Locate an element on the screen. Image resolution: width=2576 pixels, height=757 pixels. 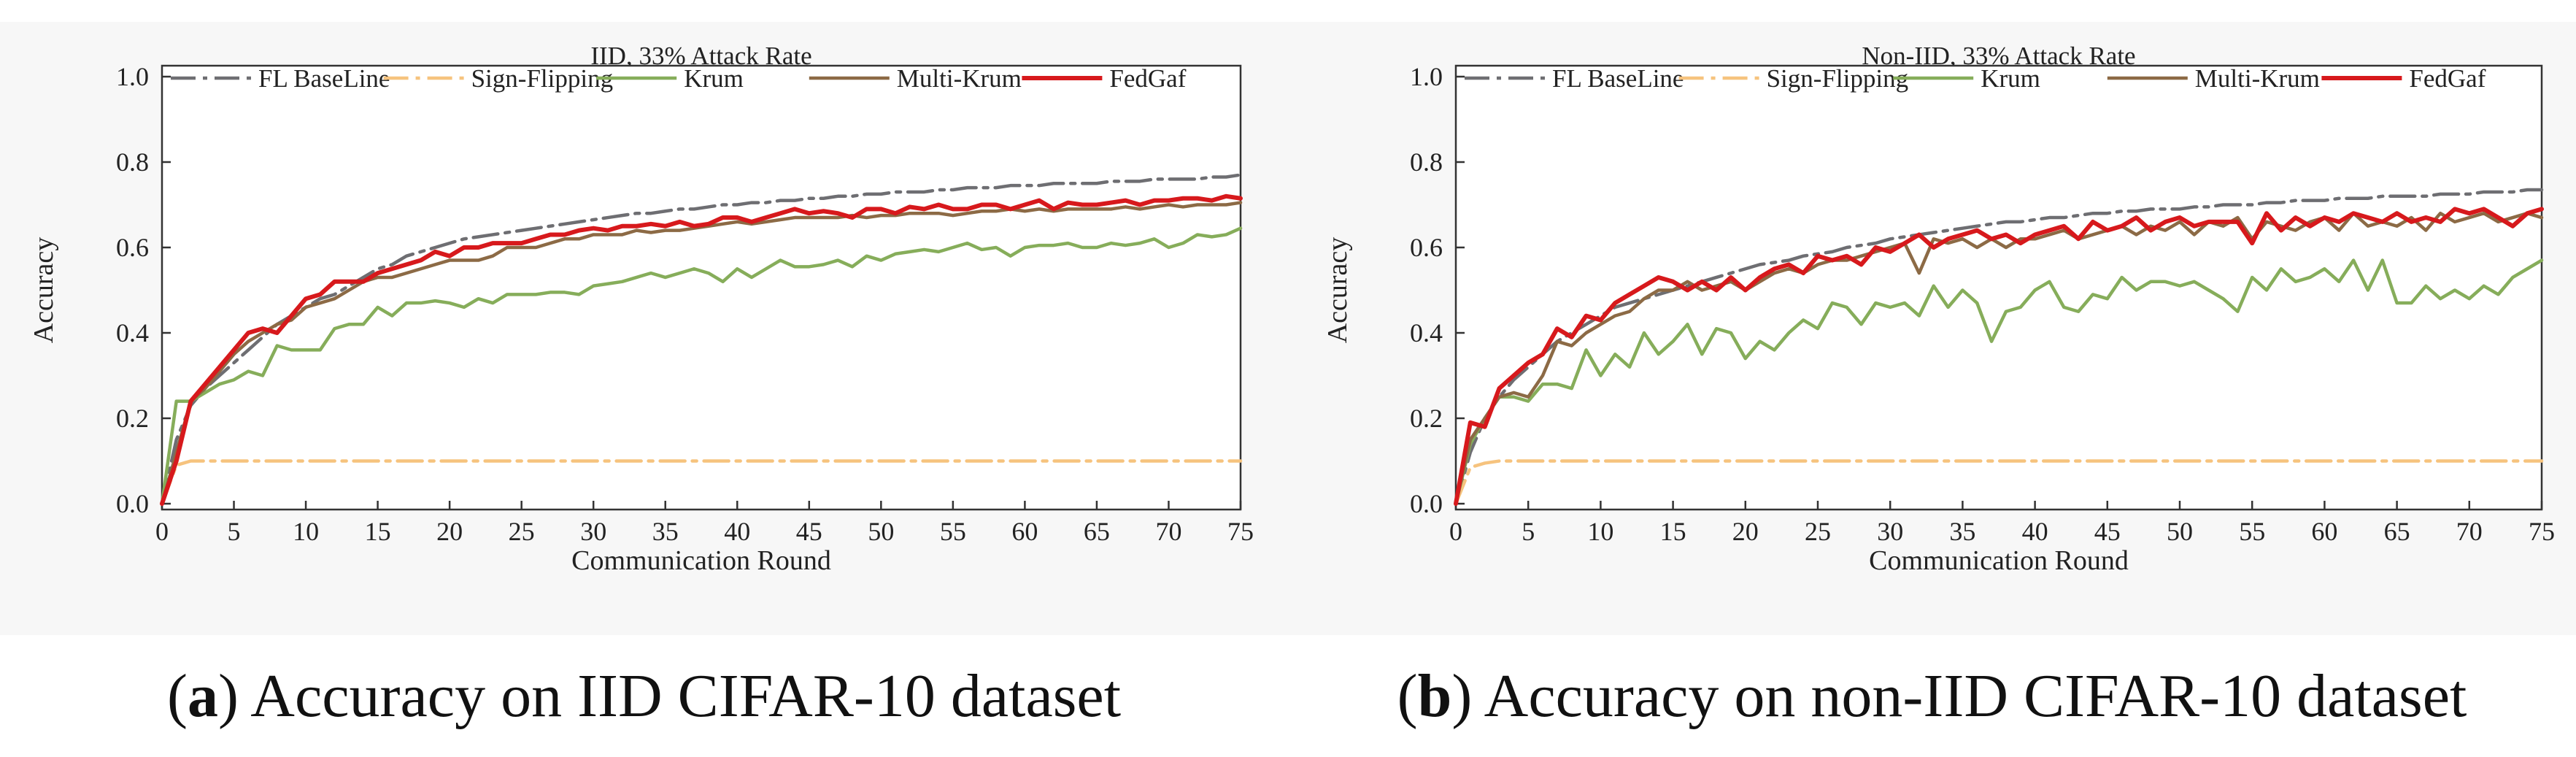
caption-b: (b) Accuracy on non-IID CIFAR-10 dataset is located at coordinates (1932, 696).